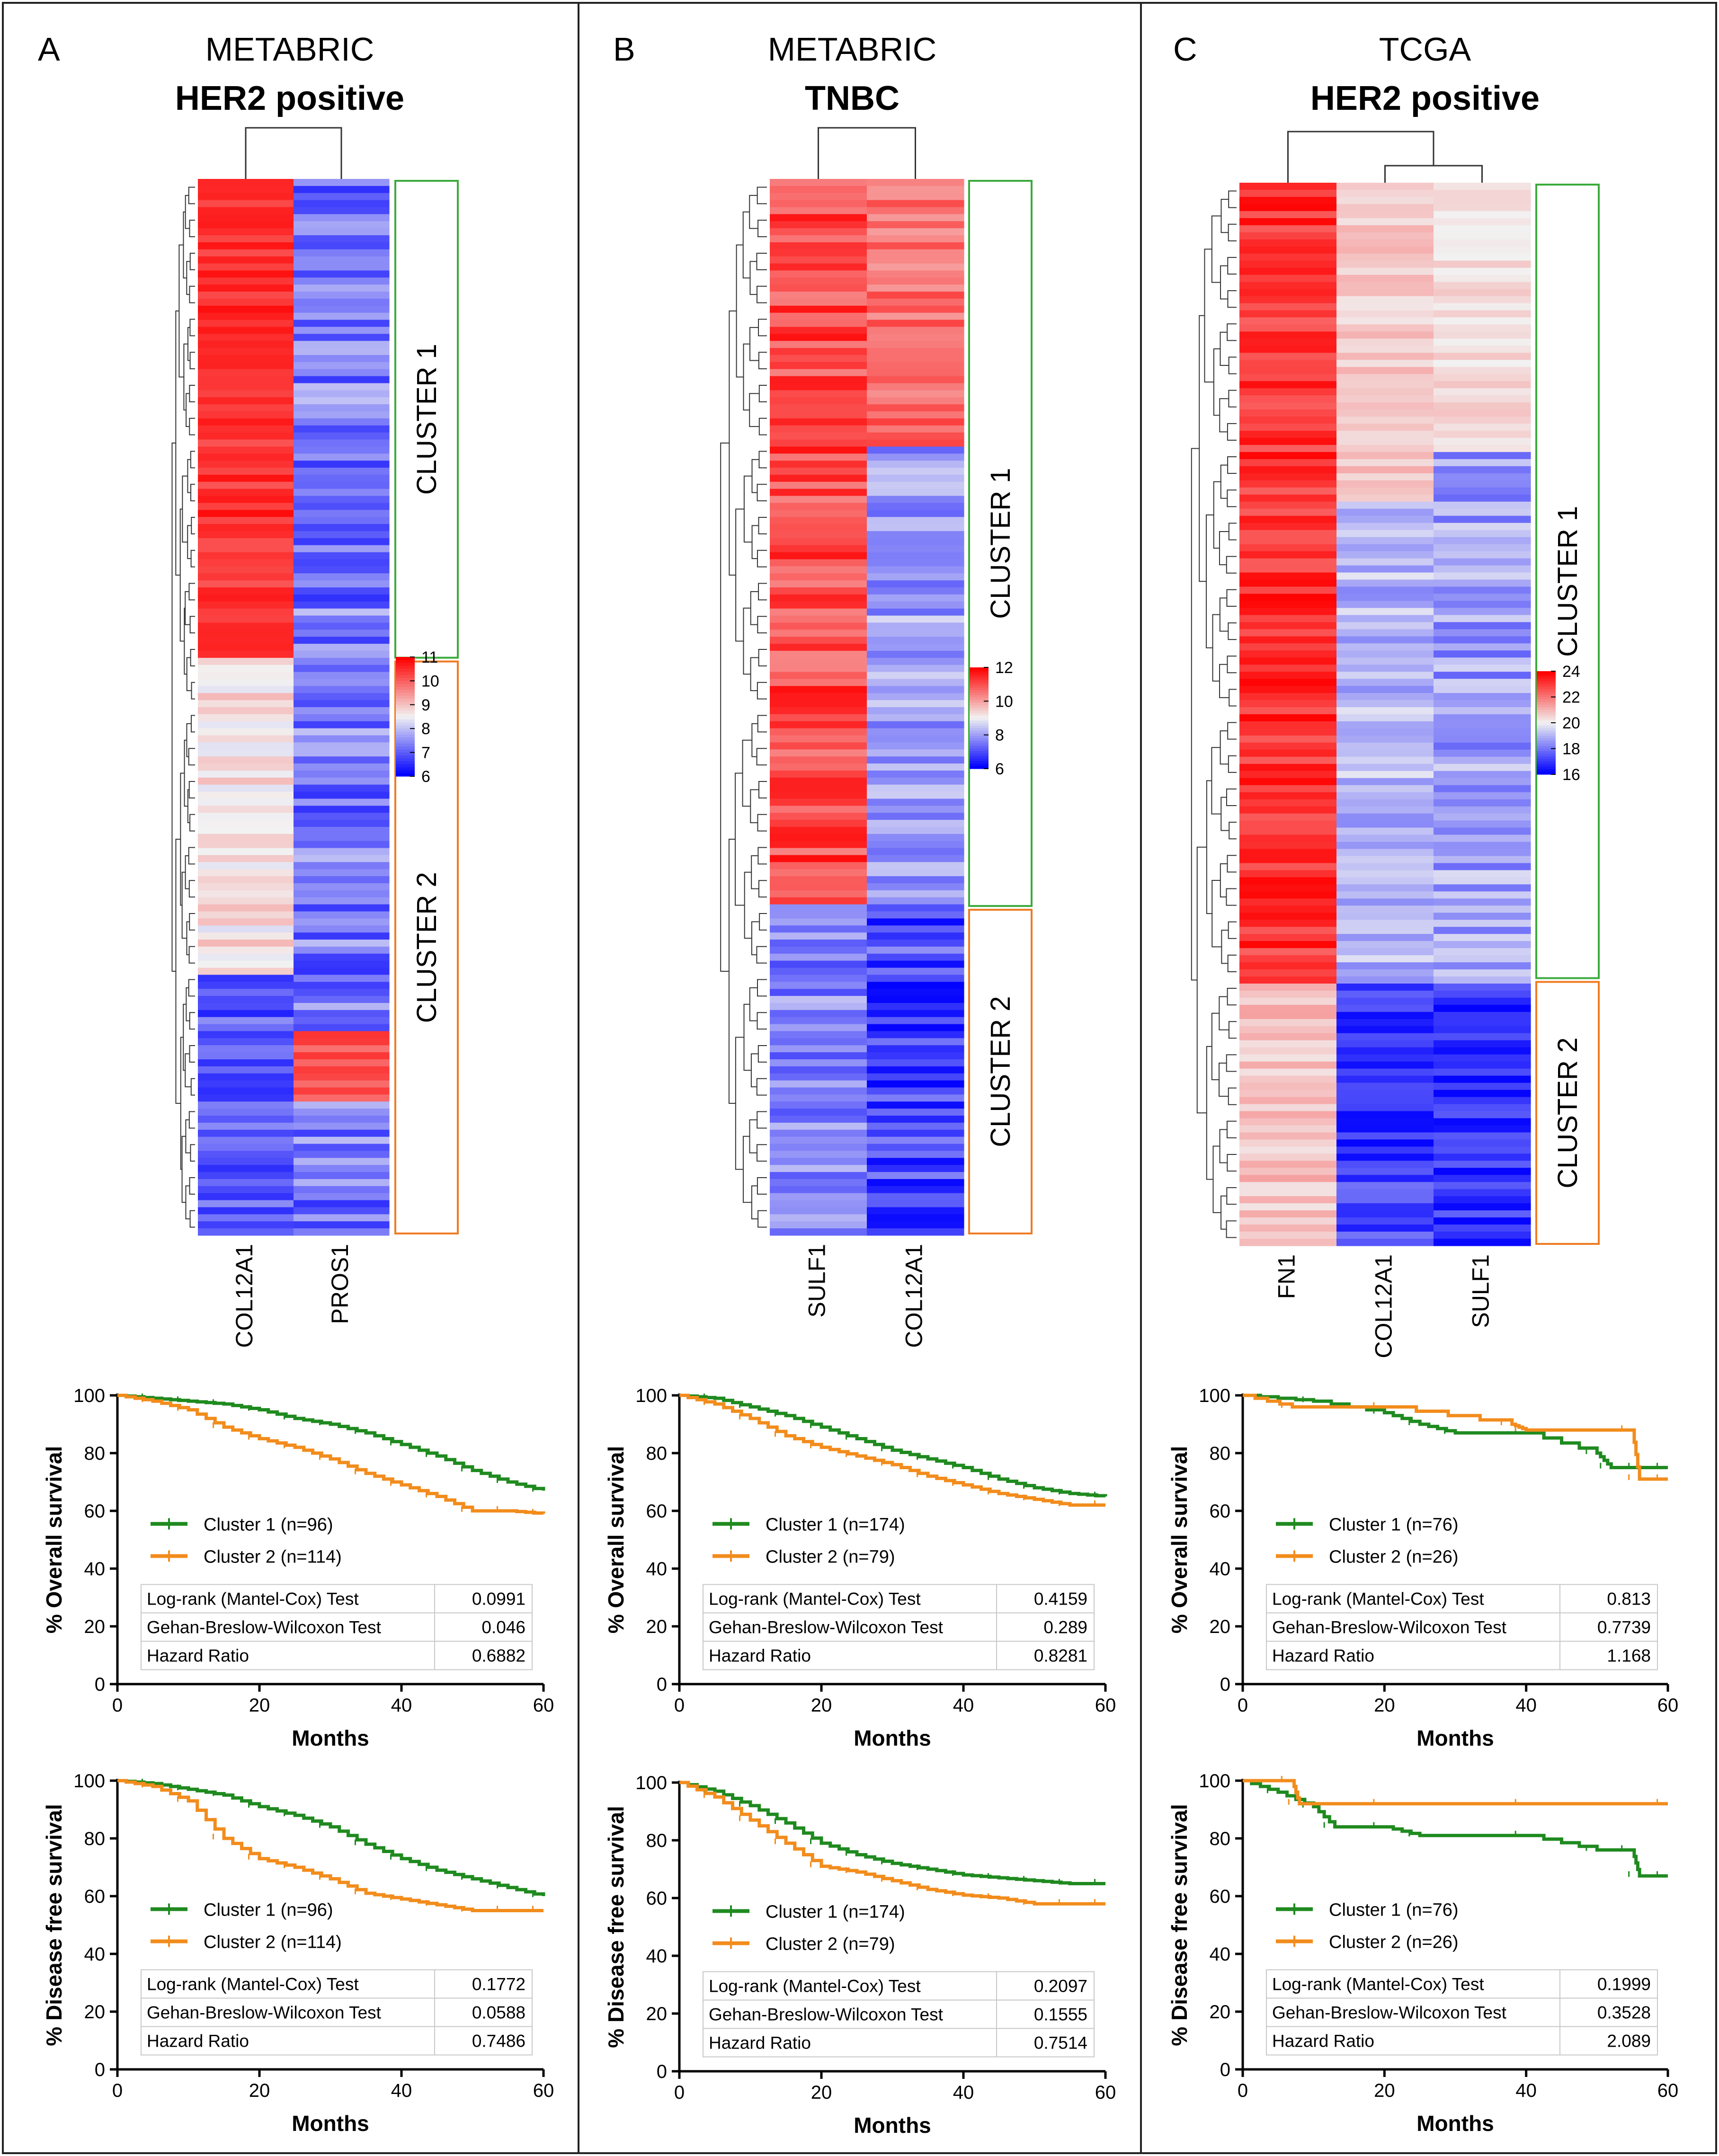 The height and width of the screenshot is (2156, 1719). Describe the element at coordinates (426, 948) in the screenshot. I see `cluster-2-label: CLUSTER 2` at that location.